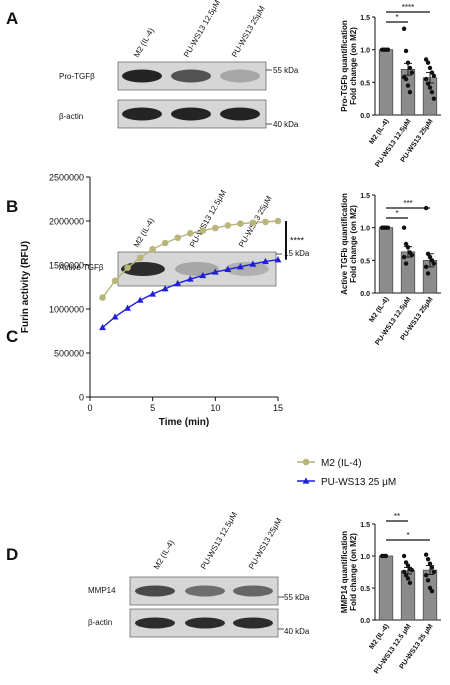  I want to click on y-tick-label: 2500000, so click(66, 178).